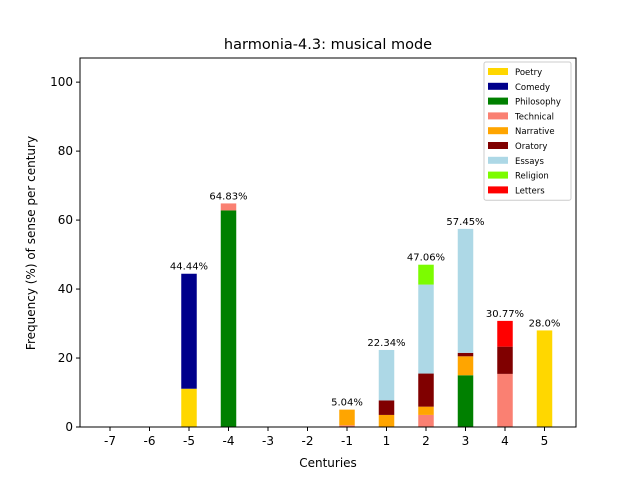 The width and height of the screenshot is (640, 480). I want to click on chart-title: harmonia-4.3: musical mode, so click(328, 45).